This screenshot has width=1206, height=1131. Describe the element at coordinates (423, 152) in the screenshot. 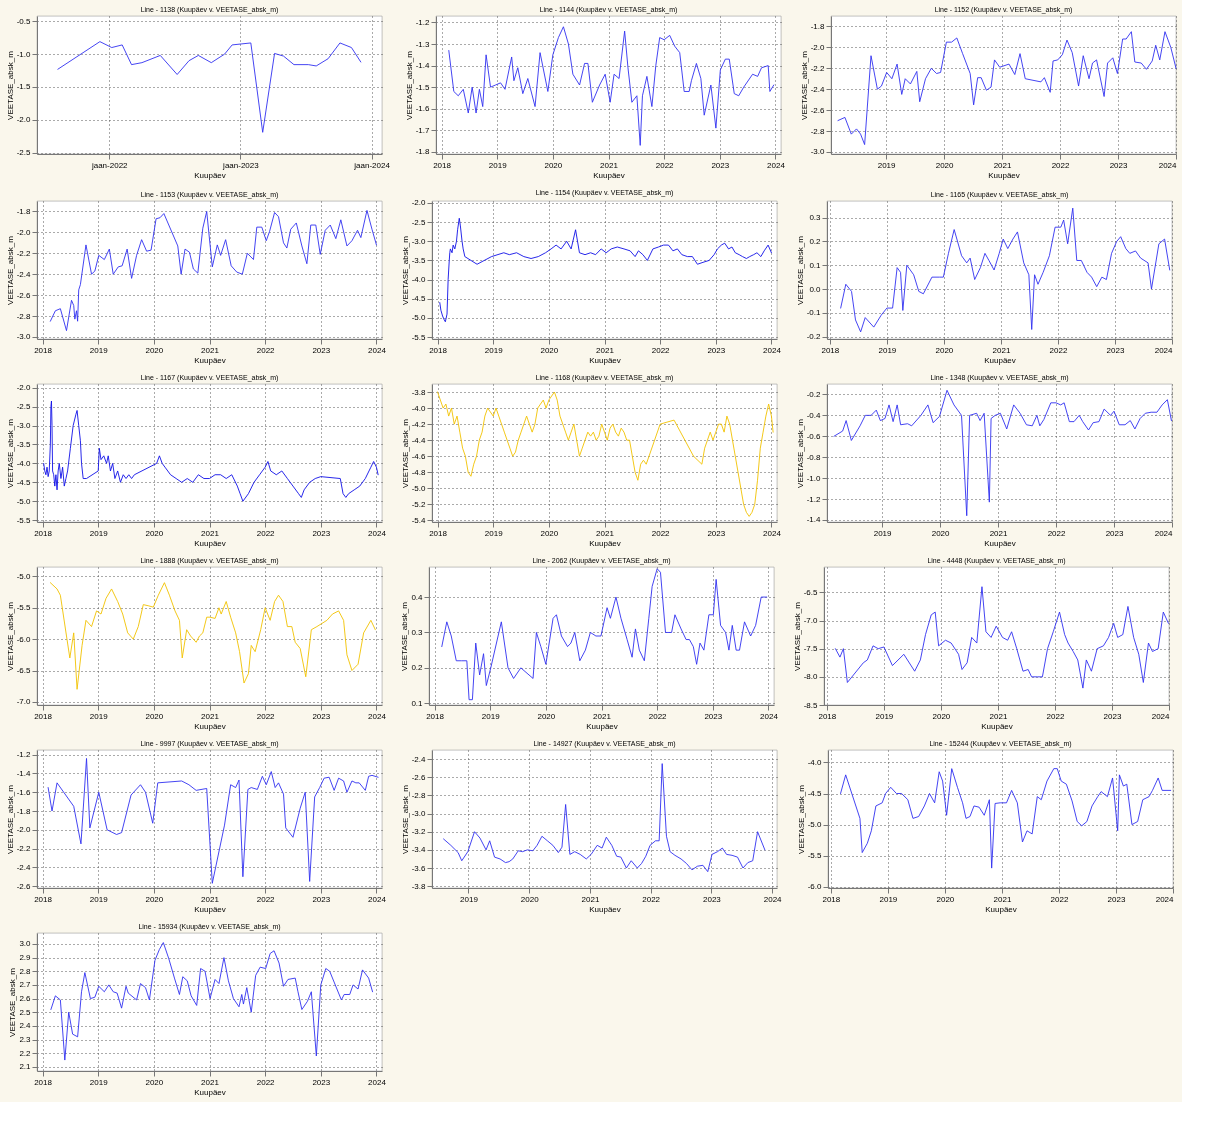

I see `y-tick-label: -1.8` at that location.